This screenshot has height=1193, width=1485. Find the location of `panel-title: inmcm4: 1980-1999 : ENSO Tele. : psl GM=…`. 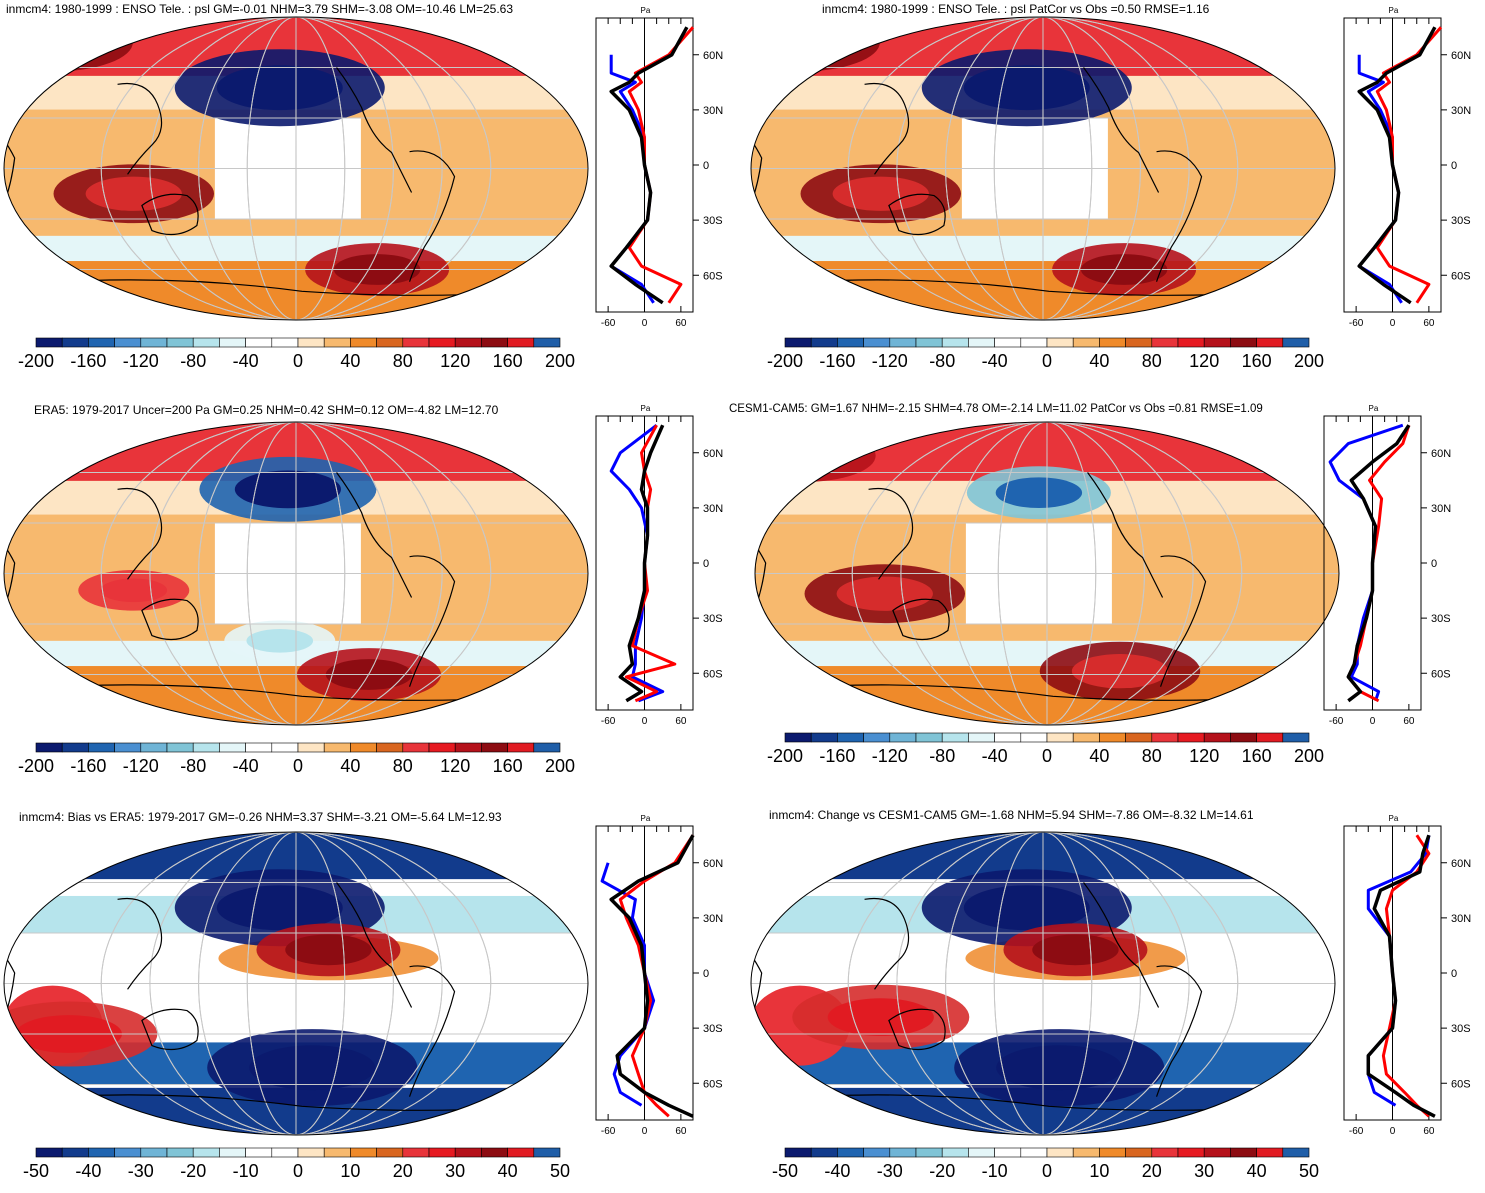

panel-title: inmcm4: 1980-1999 : ENSO Tele. : psl GM=… is located at coordinates (259, 9).